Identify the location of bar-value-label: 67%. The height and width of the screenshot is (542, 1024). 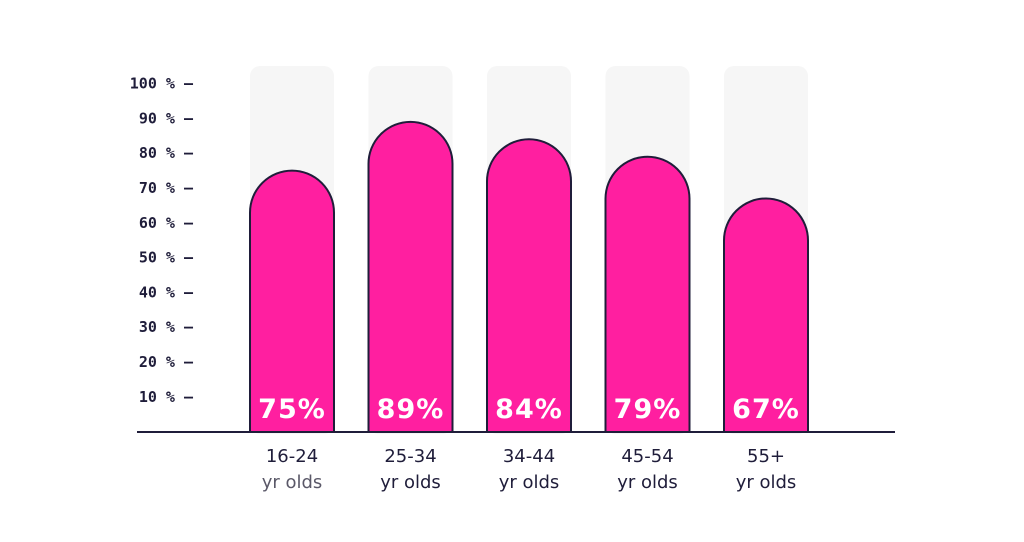
(766, 409).